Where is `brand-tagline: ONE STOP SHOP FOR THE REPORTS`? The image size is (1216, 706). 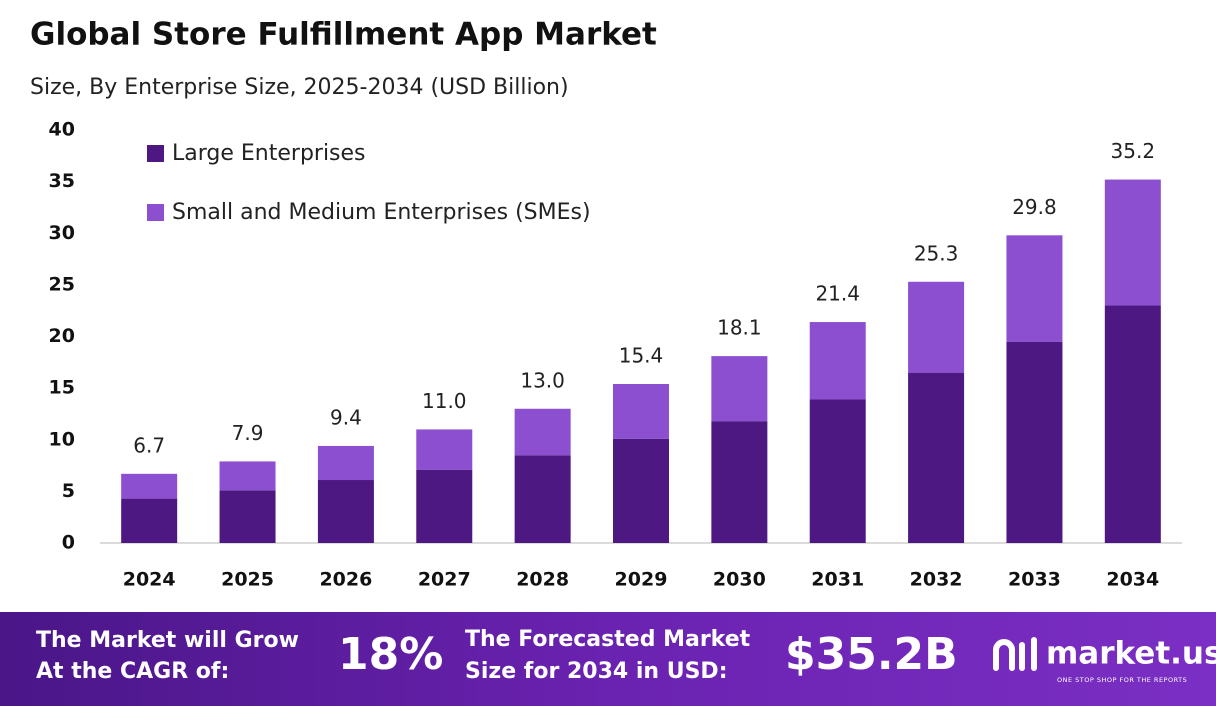
brand-tagline: ONE STOP SHOP FOR THE REPORTS is located at coordinates (1122, 680).